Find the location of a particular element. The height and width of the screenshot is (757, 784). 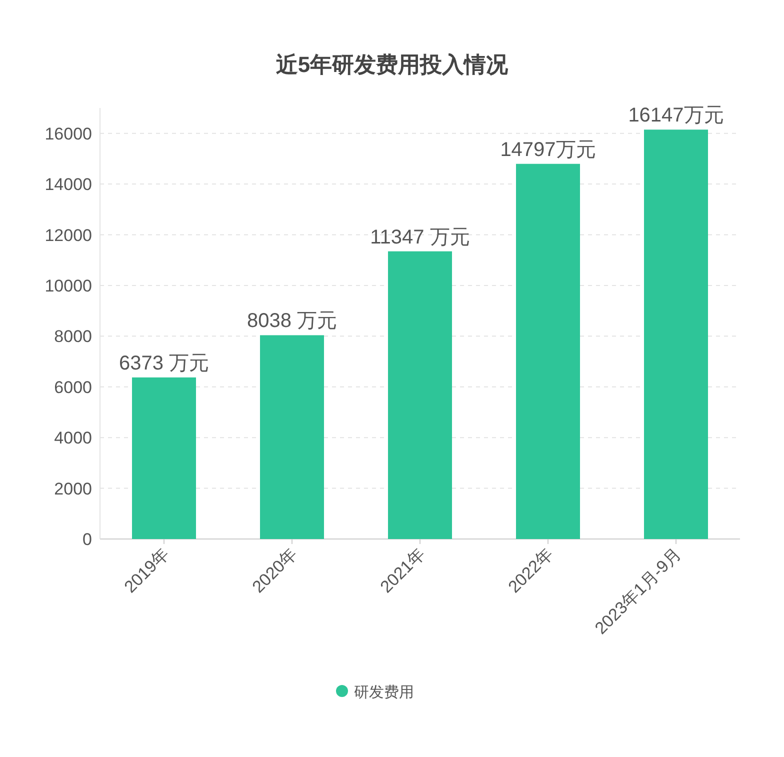

data-label: 16147万元 is located at coordinates (676, 115).